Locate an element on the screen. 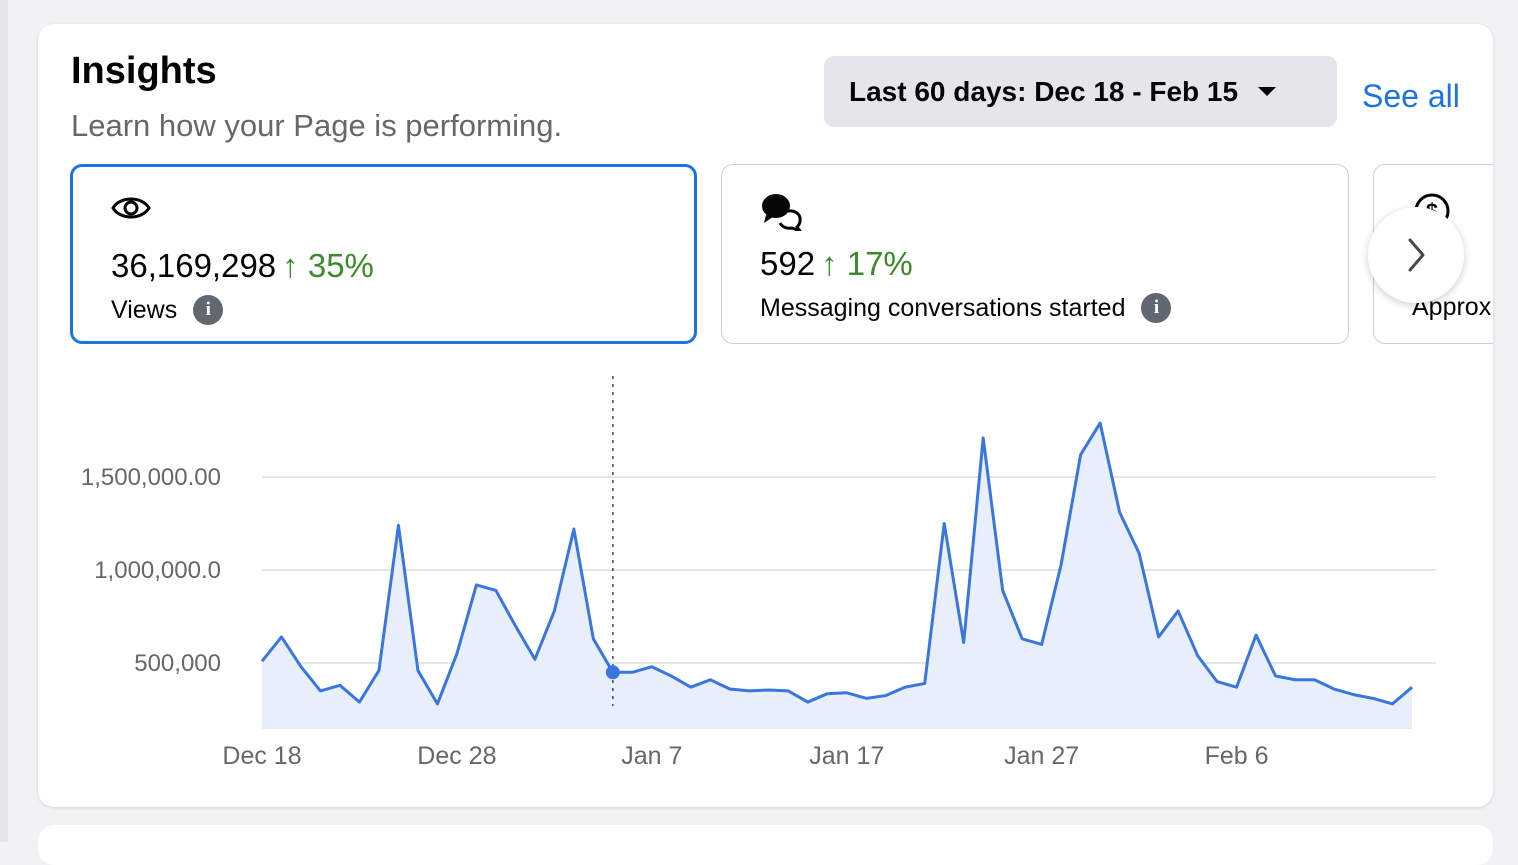  metric-value-row: 36,169,298 ↑ 35% is located at coordinates (242, 266).